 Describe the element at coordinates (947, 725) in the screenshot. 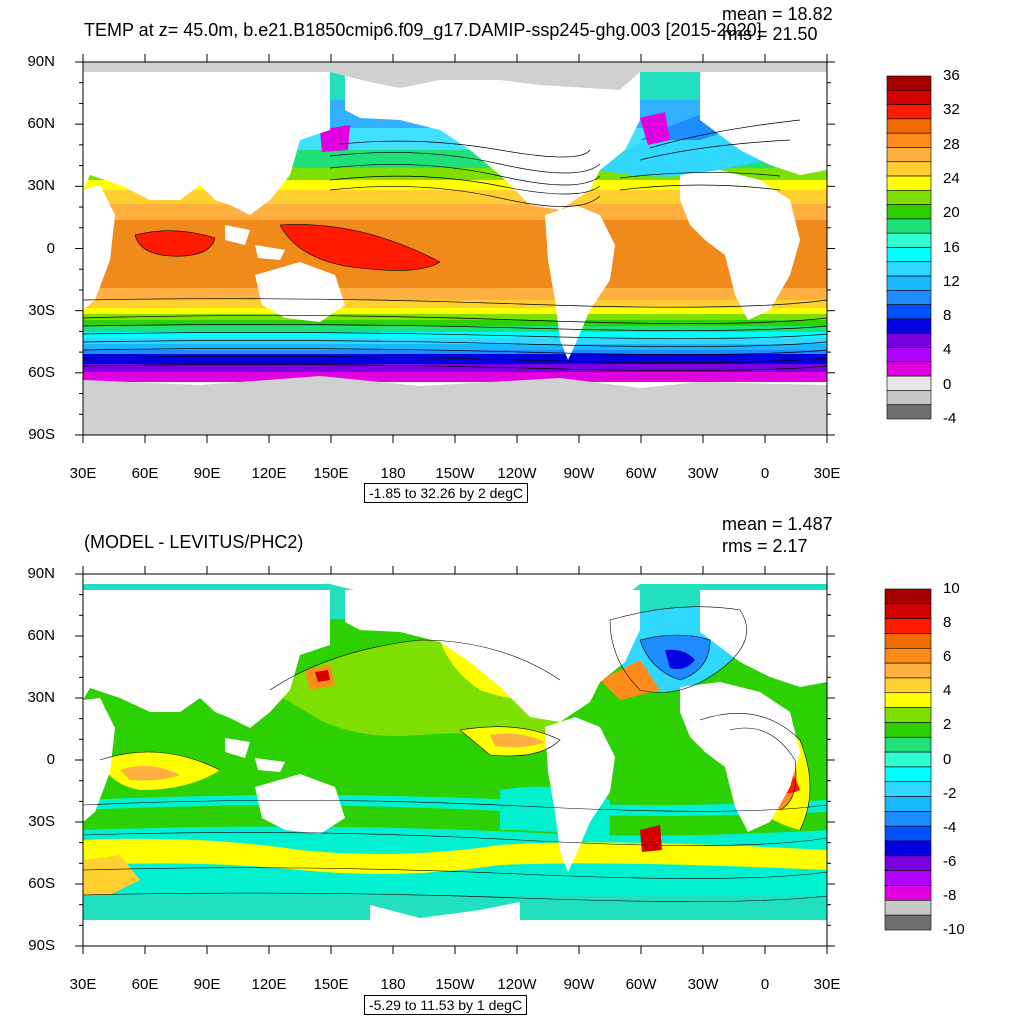

I see `colorbar-label: 2` at that location.